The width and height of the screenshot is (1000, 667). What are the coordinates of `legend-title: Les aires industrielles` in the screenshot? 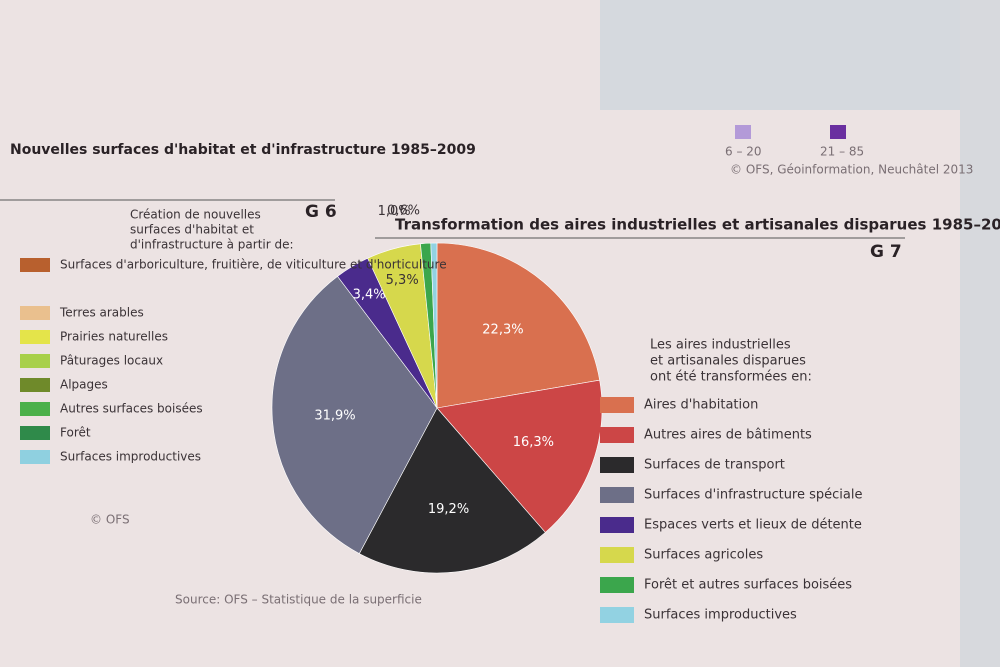 It's located at (720, 345).